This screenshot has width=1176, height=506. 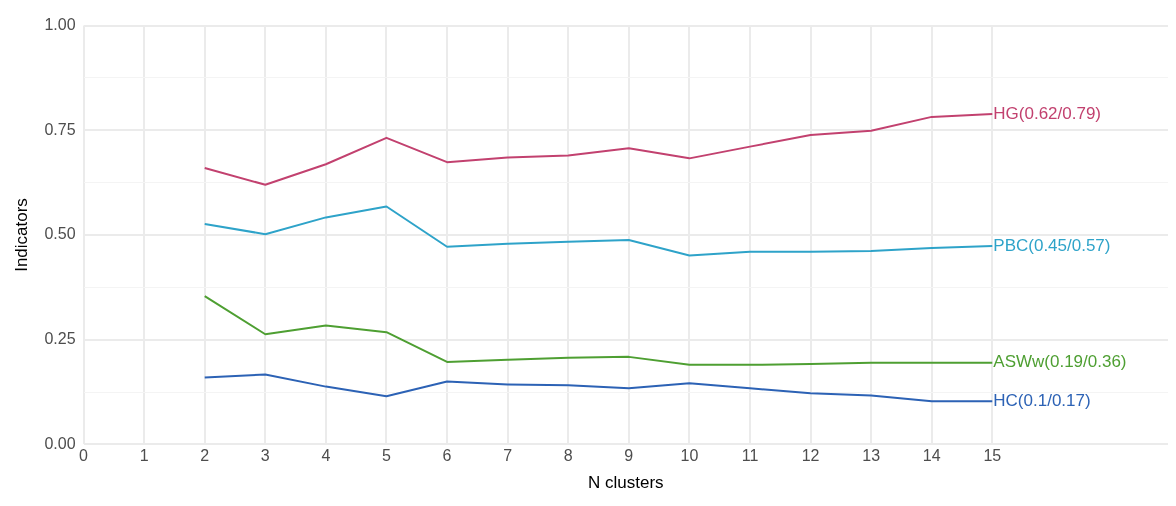 What do you see at coordinates (1060, 362) in the screenshot?
I see `series-label: ASWw(0.19/0.36)` at bounding box center [1060, 362].